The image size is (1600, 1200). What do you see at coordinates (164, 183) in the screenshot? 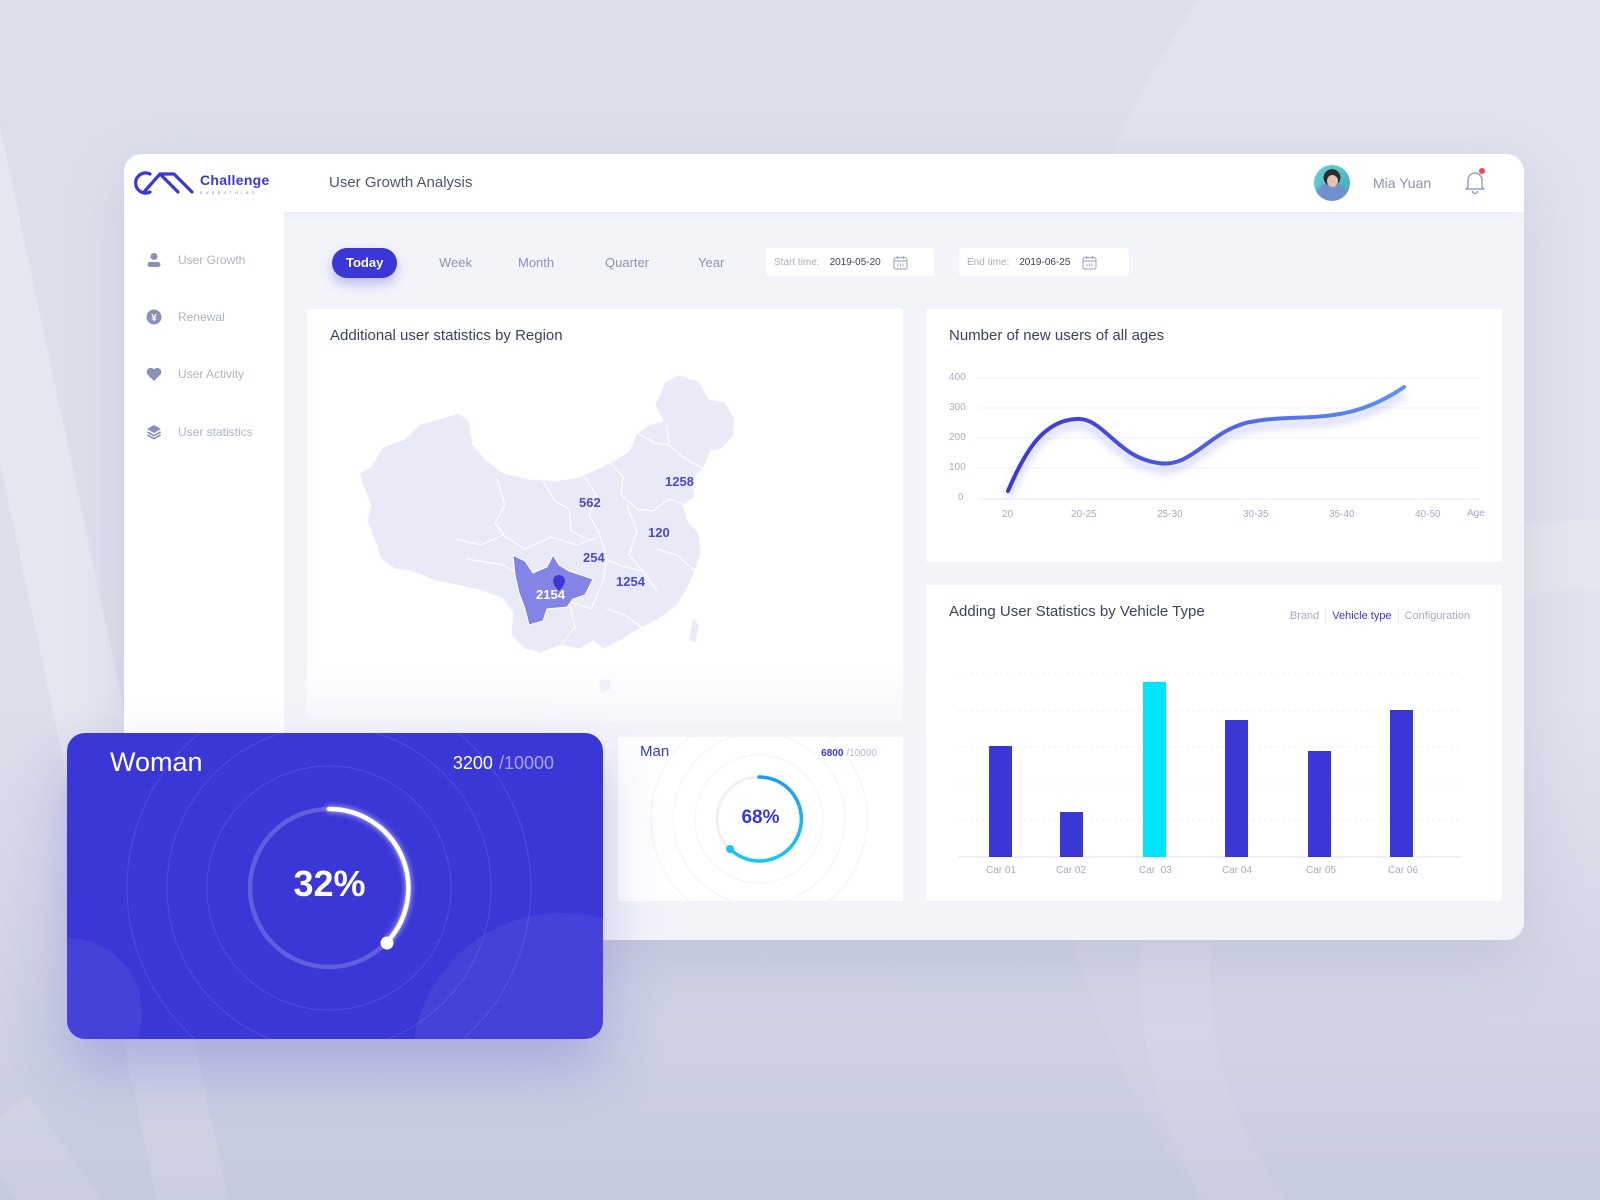
I see `logo-mountain-icon` at bounding box center [164, 183].